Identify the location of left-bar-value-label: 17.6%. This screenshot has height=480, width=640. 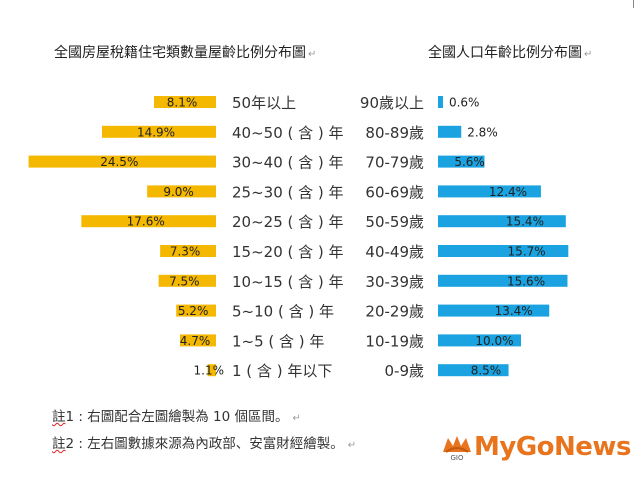
(146, 222).